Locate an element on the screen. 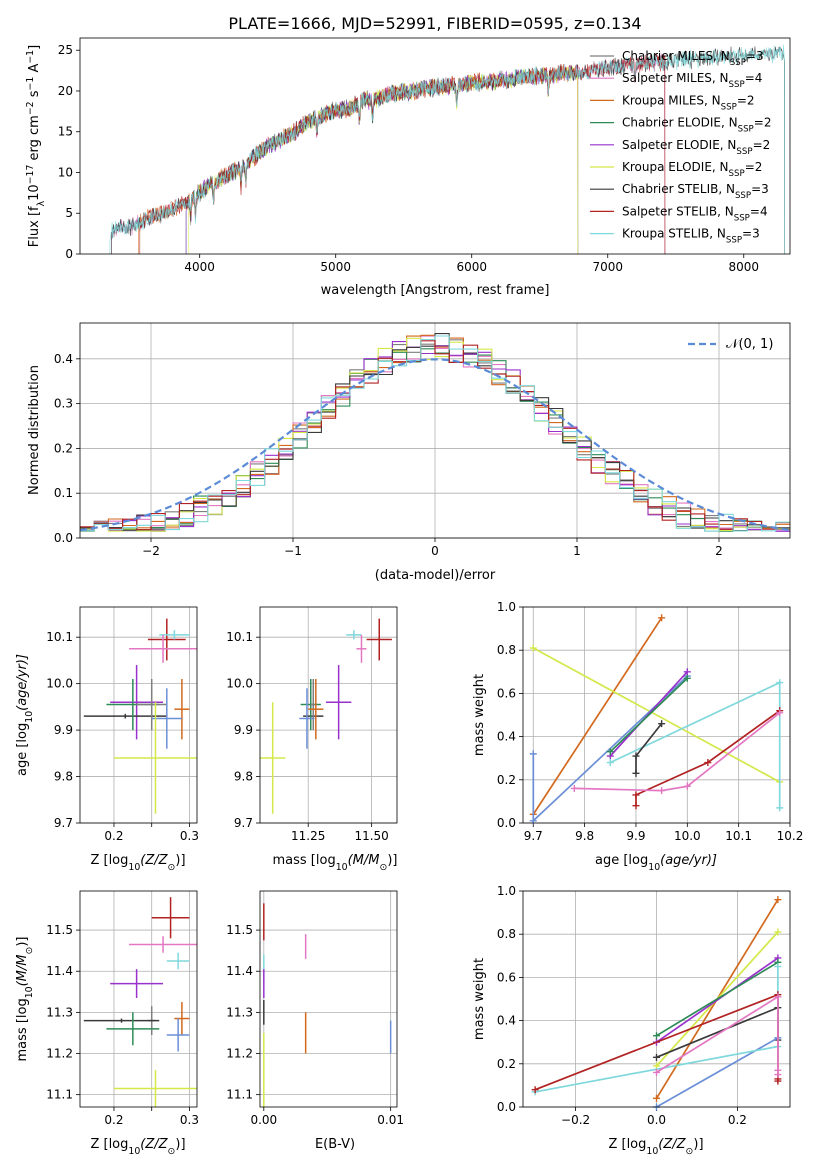 The width and height of the screenshot is (819, 1170). y-tick-label: 11.2 is located at coordinates (59, 1054).